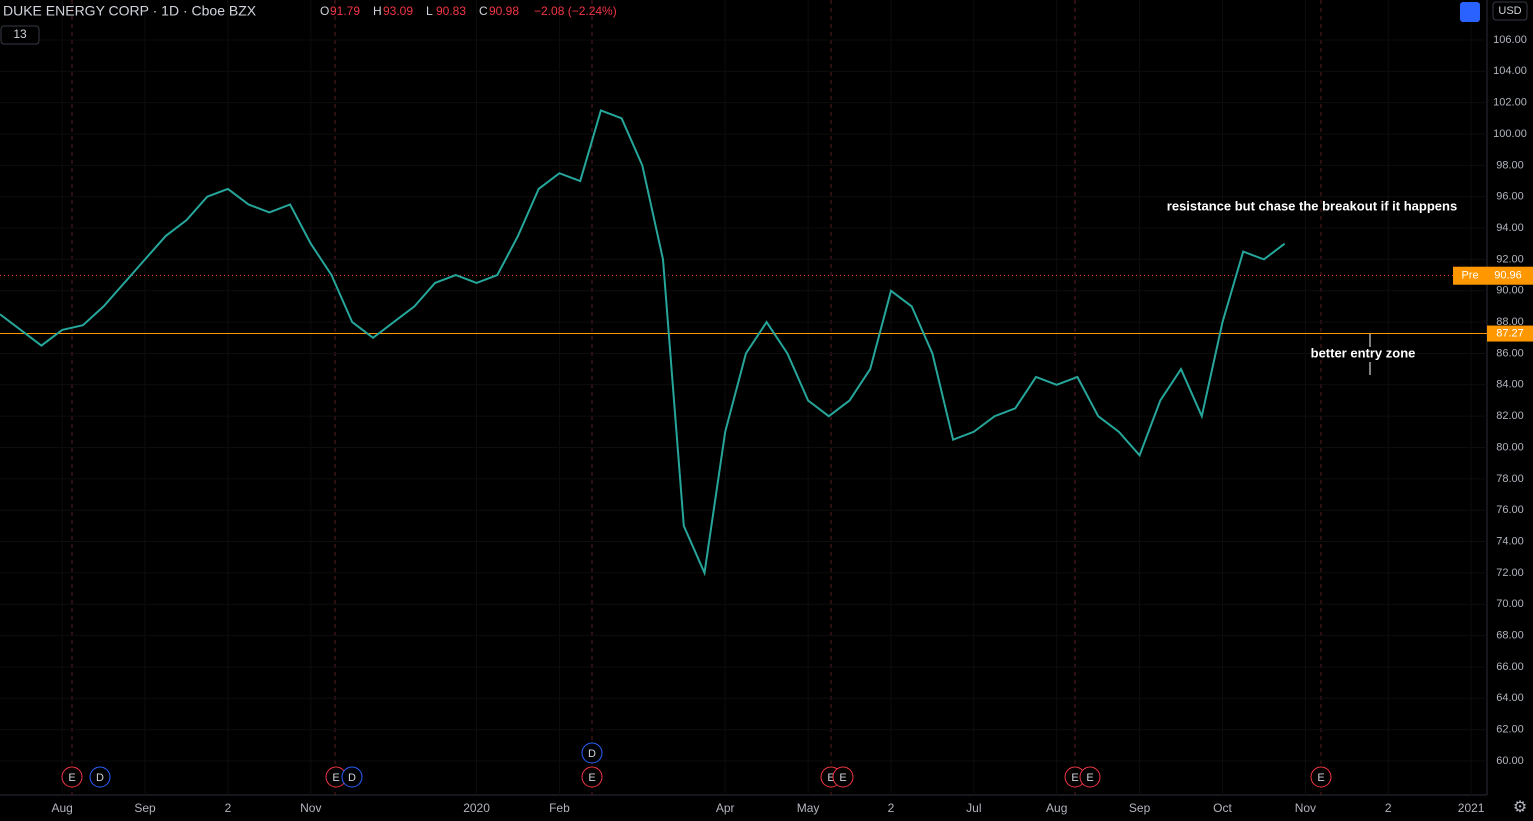 The height and width of the screenshot is (821, 1533). I want to click on ohlc-label: C, so click(483, 11).